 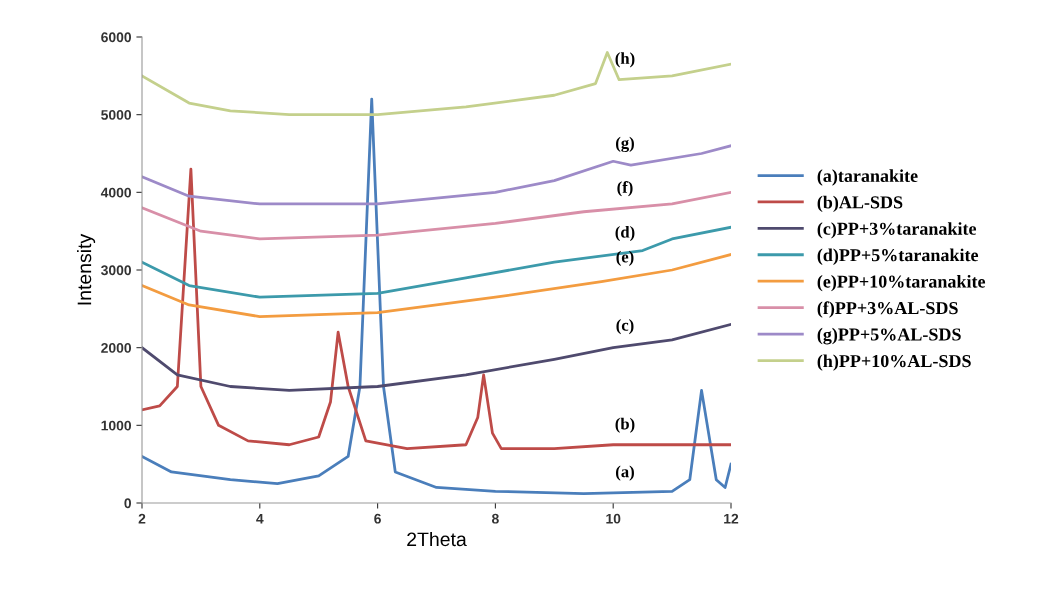 I want to click on y-tick-label: 0, so click(x=128, y=503).